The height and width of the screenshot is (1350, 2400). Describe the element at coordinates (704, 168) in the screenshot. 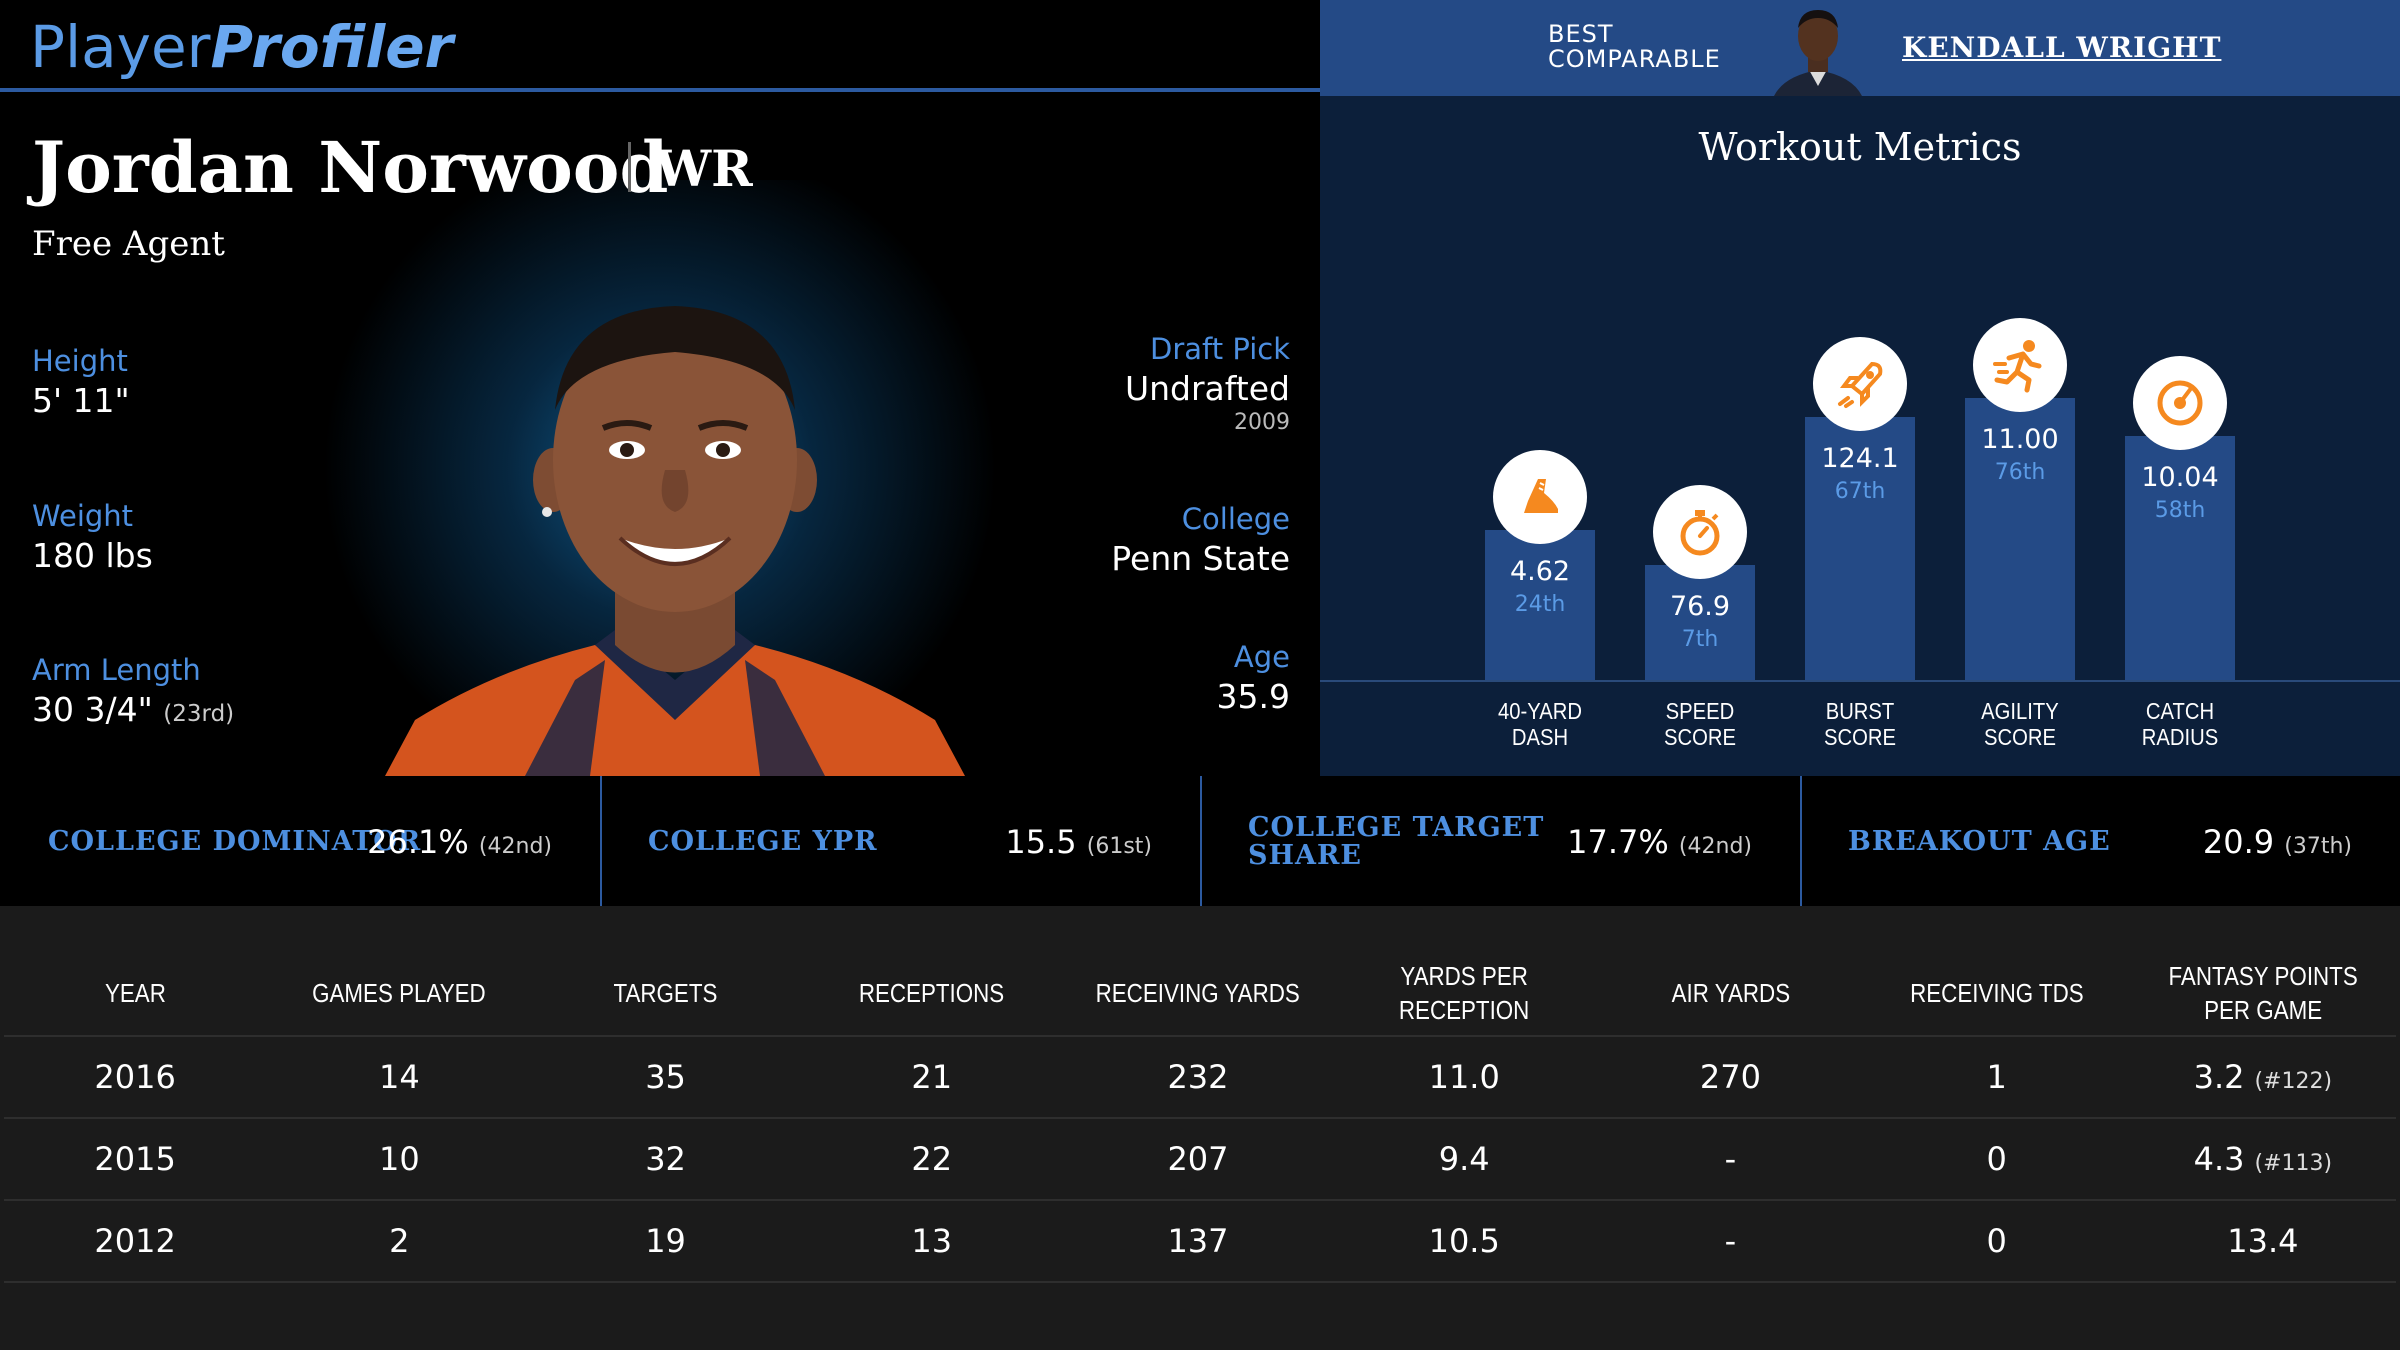

I see `player-position: WR` at that location.